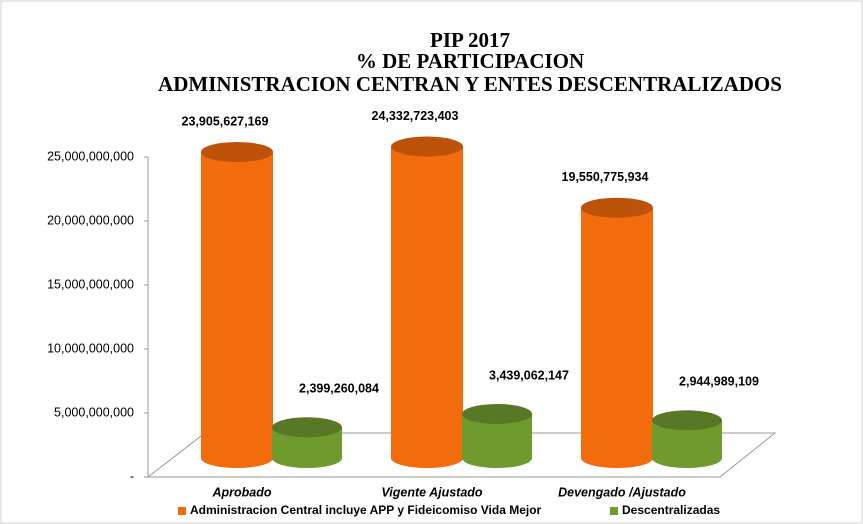 The height and width of the screenshot is (524, 863). What do you see at coordinates (90, 220) in the screenshot?
I see `y-tick-label: 20,000,000,000` at bounding box center [90, 220].